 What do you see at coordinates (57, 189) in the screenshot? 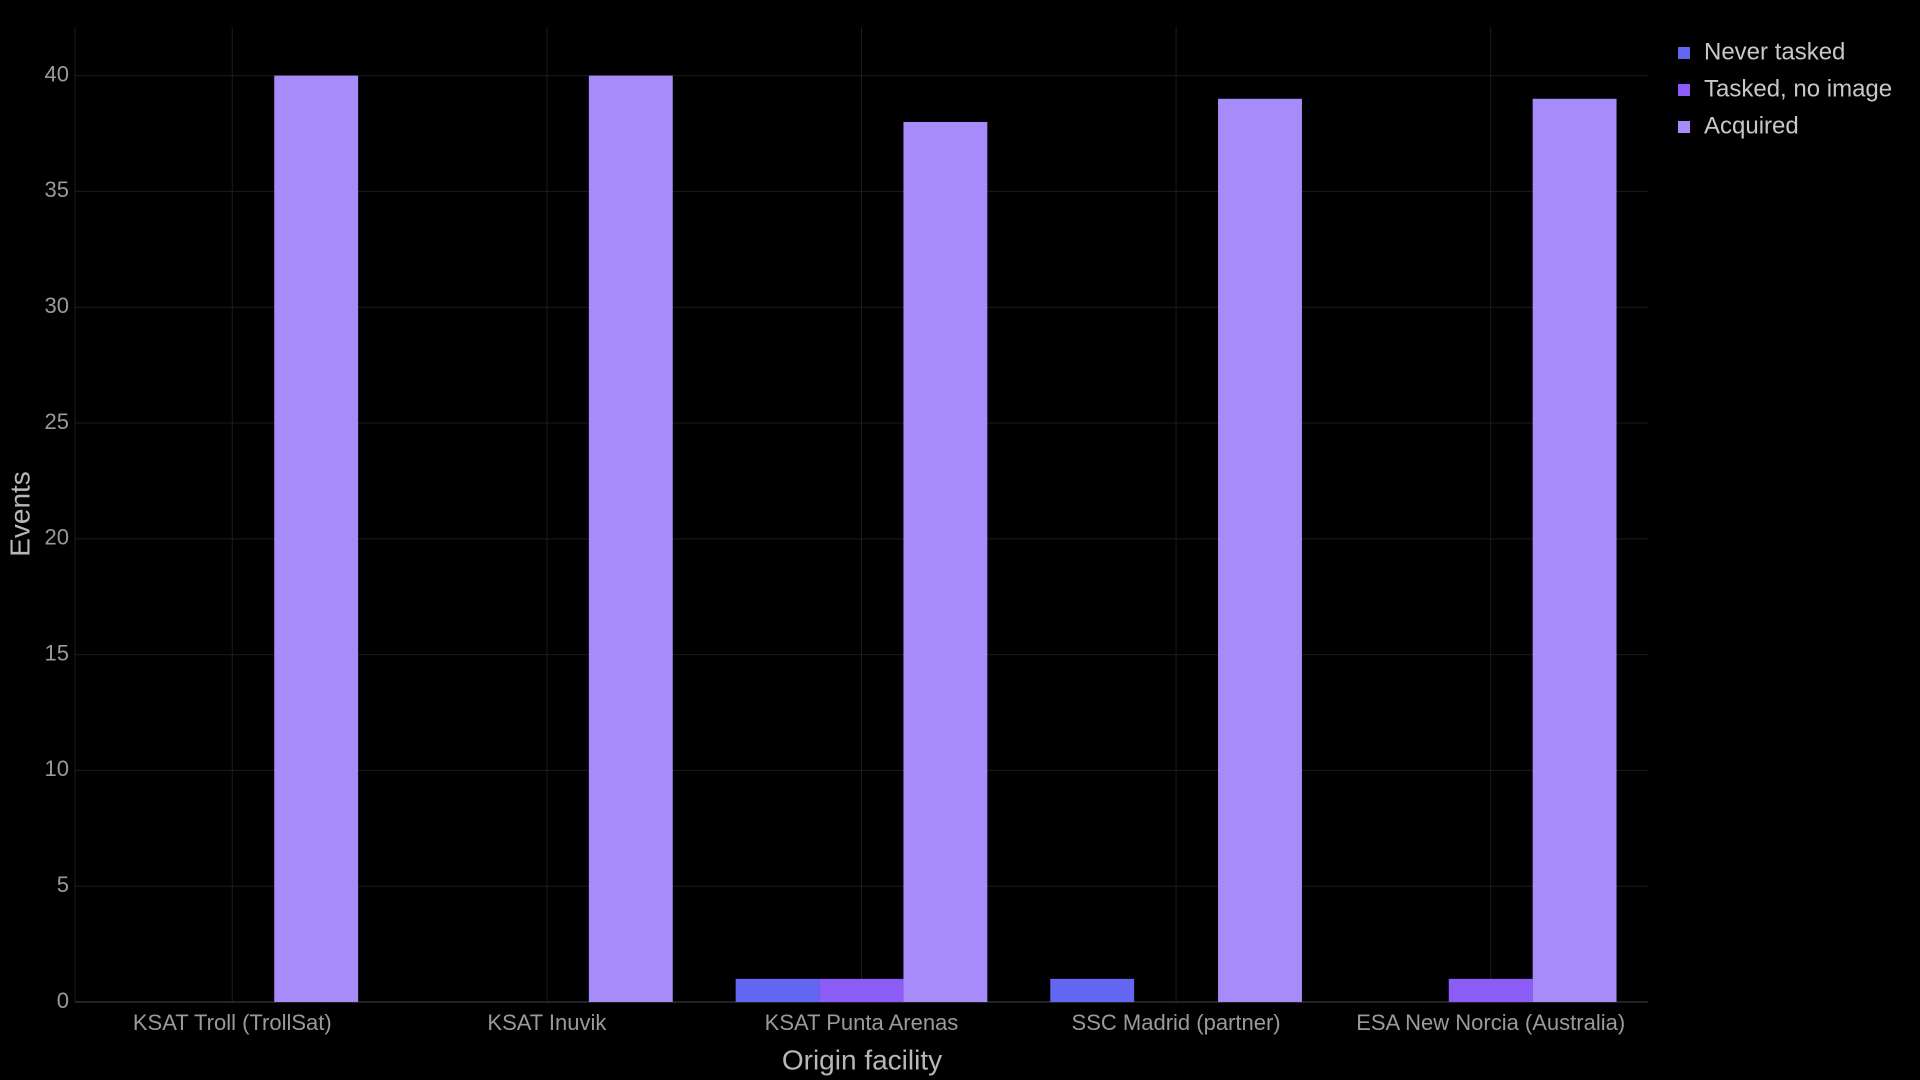
I see `y-tick-label: 35` at bounding box center [57, 189].